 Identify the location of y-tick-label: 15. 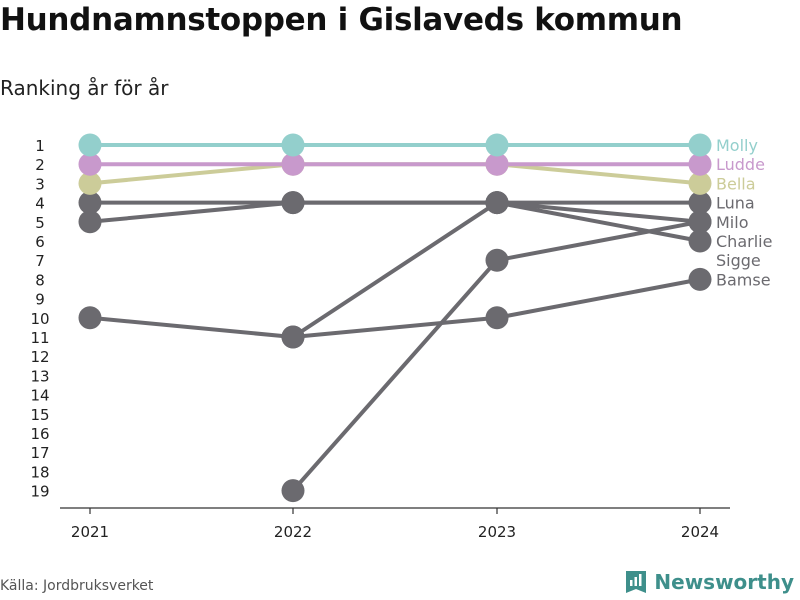
(39, 415).